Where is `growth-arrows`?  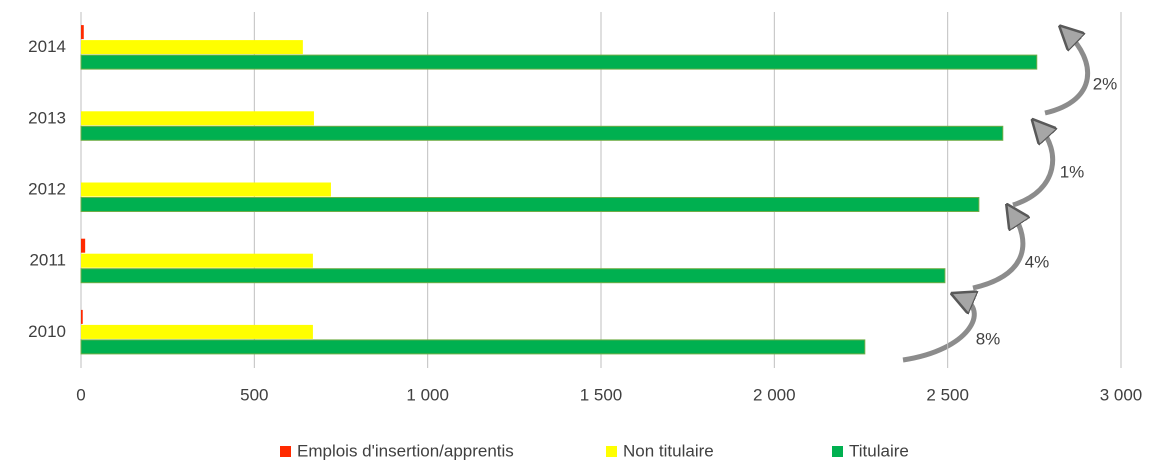 growth-arrows is located at coordinates (996, 198).